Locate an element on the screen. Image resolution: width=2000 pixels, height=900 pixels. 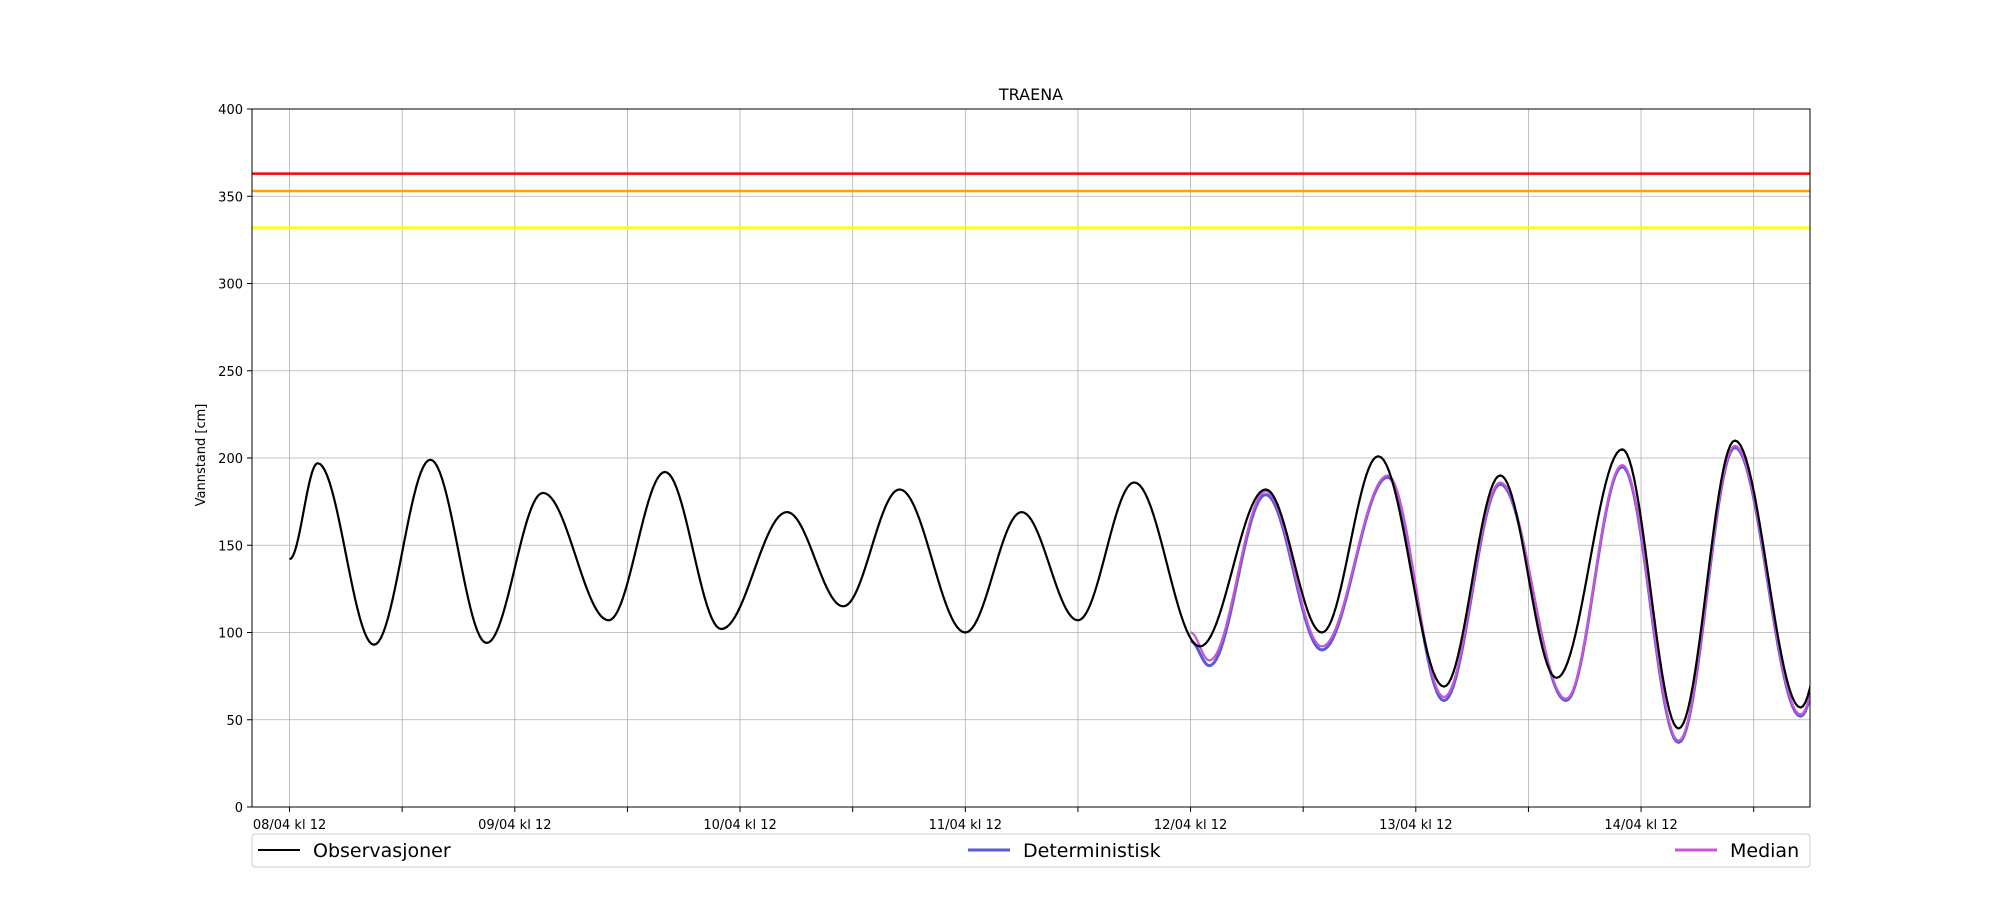
x-tick-label: 10/04 kl 12 is located at coordinates (739, 825).